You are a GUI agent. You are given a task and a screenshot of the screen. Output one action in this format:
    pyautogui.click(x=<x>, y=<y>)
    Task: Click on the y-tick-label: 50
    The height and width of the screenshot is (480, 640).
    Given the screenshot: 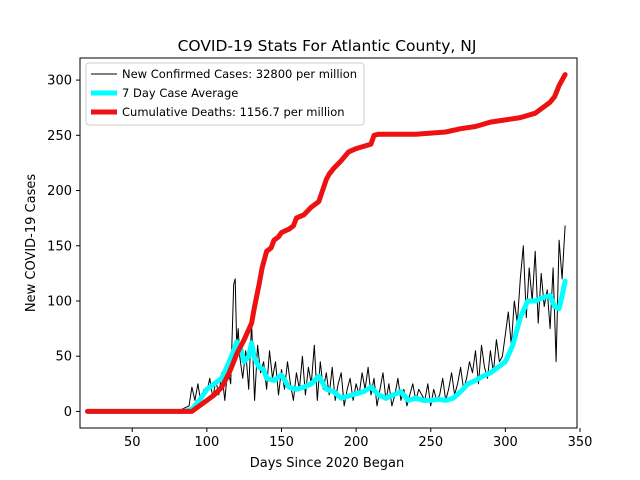 What is the action you would take?
    pyautogui.click(x=63, y=357)
    